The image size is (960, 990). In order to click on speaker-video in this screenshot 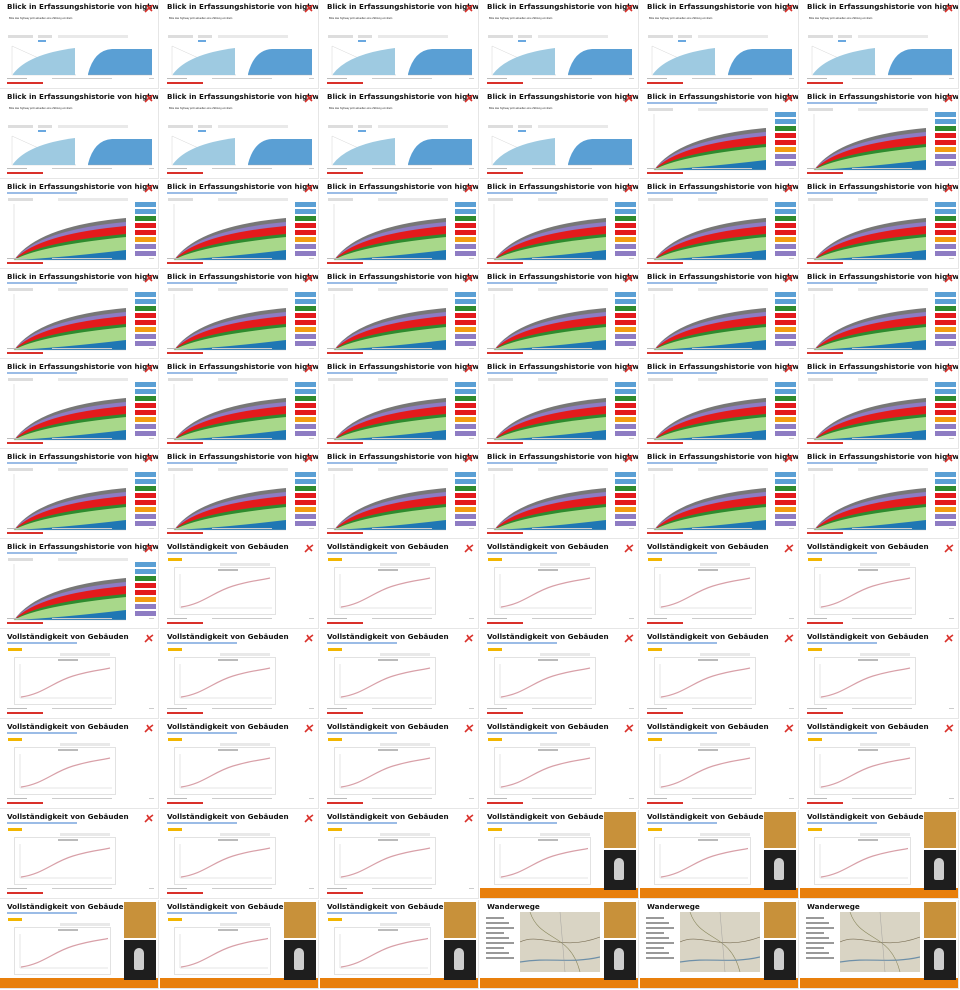, I will do `click(620, 960)`.